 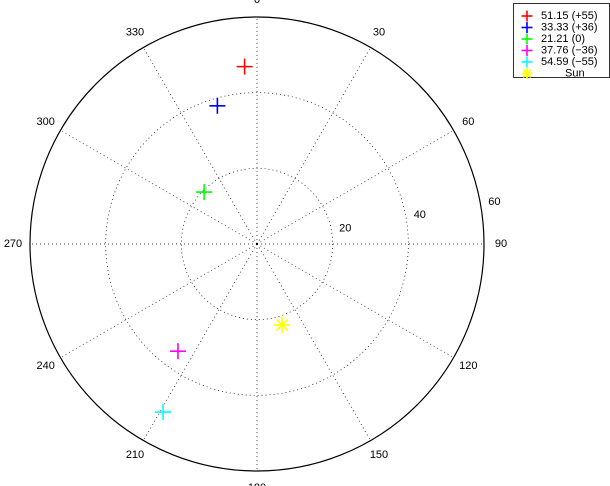 I want to click on r-tick-label: 20, so click(x=345, y=228).